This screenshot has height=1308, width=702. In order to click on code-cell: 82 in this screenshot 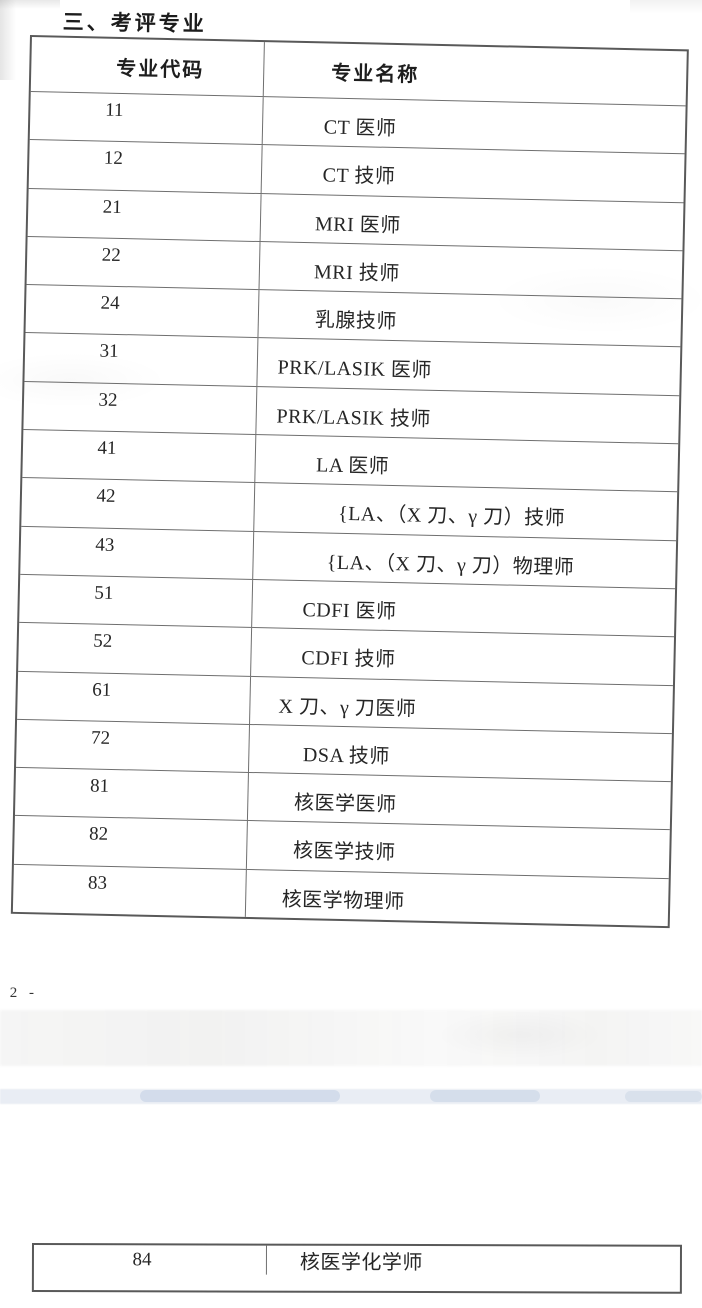, I will do `click(130, 842)`.